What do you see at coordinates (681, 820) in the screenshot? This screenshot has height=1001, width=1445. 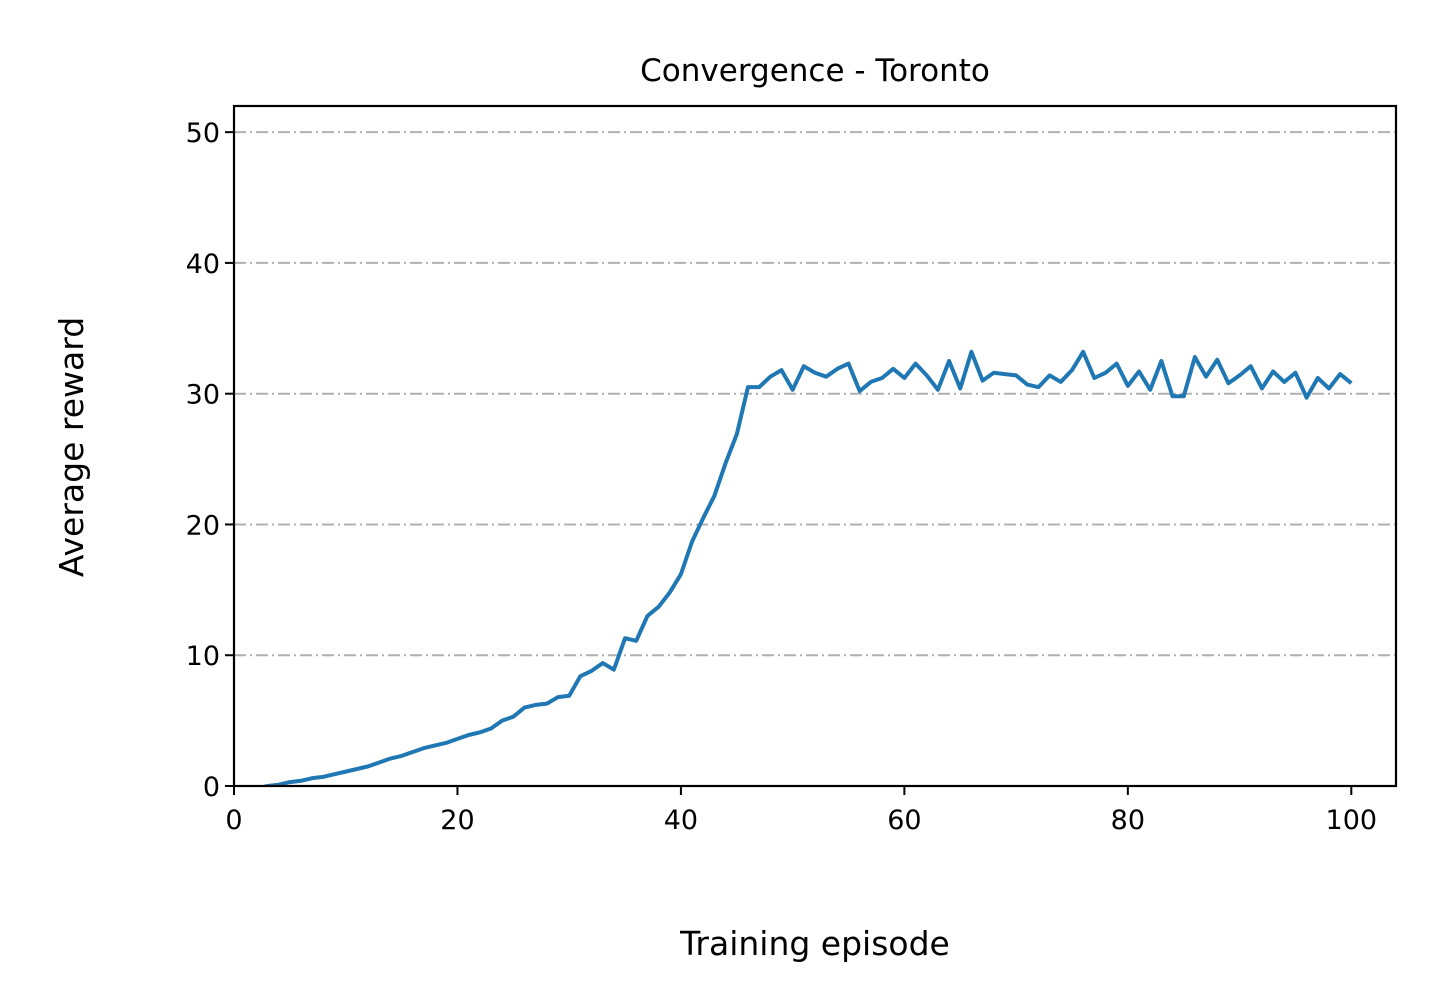 I see `x-tick-label: 40` at bounding box center [681, 820].